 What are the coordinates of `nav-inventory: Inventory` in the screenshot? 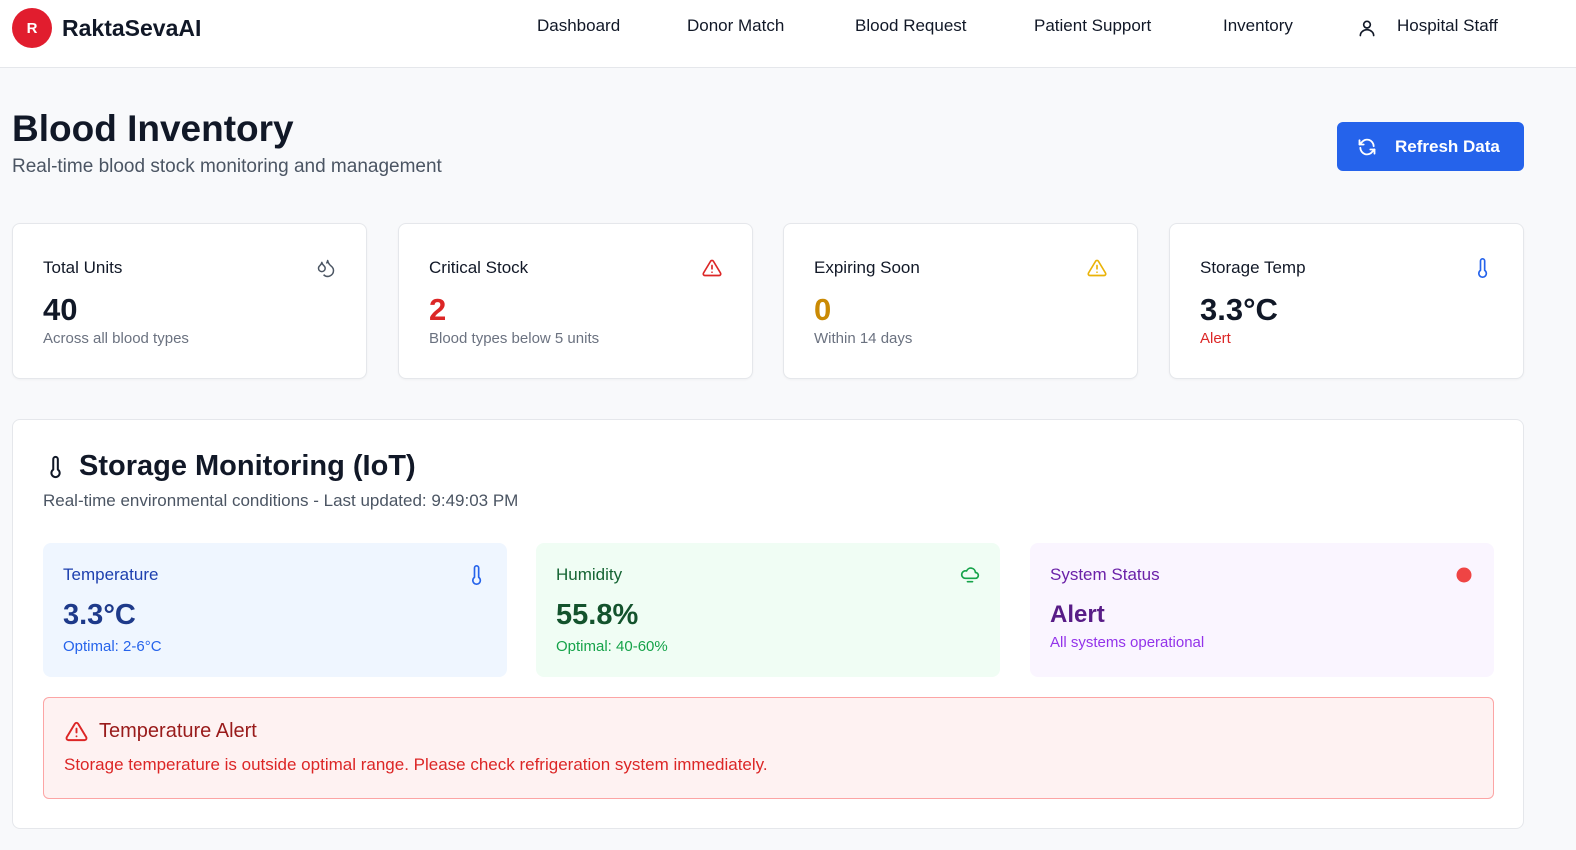 It's located at (1258, 25).